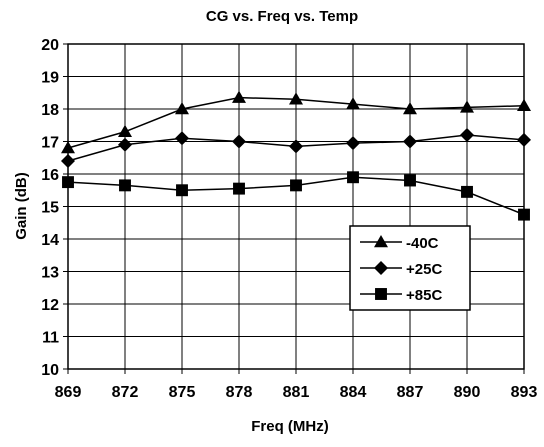 The image size is (544, 447). I want to click on y-tick-label: 15, so click(50, 208).